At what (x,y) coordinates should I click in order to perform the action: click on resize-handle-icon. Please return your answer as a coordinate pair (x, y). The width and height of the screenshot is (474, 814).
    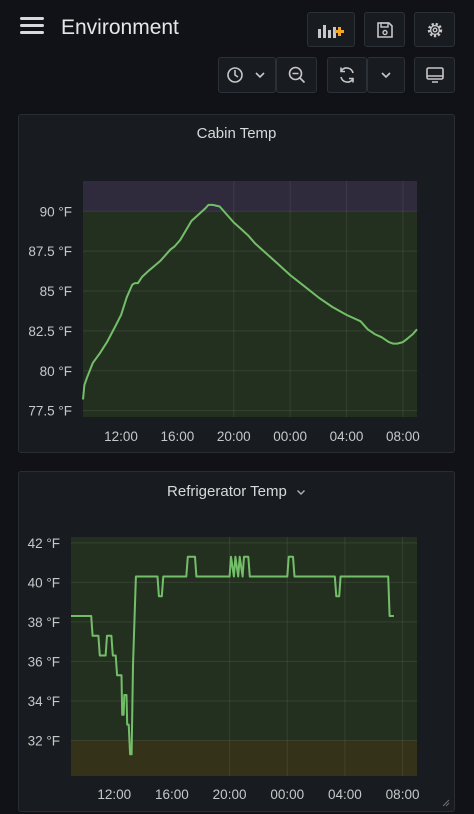
    Looking at the image, I should click on (446, 803).